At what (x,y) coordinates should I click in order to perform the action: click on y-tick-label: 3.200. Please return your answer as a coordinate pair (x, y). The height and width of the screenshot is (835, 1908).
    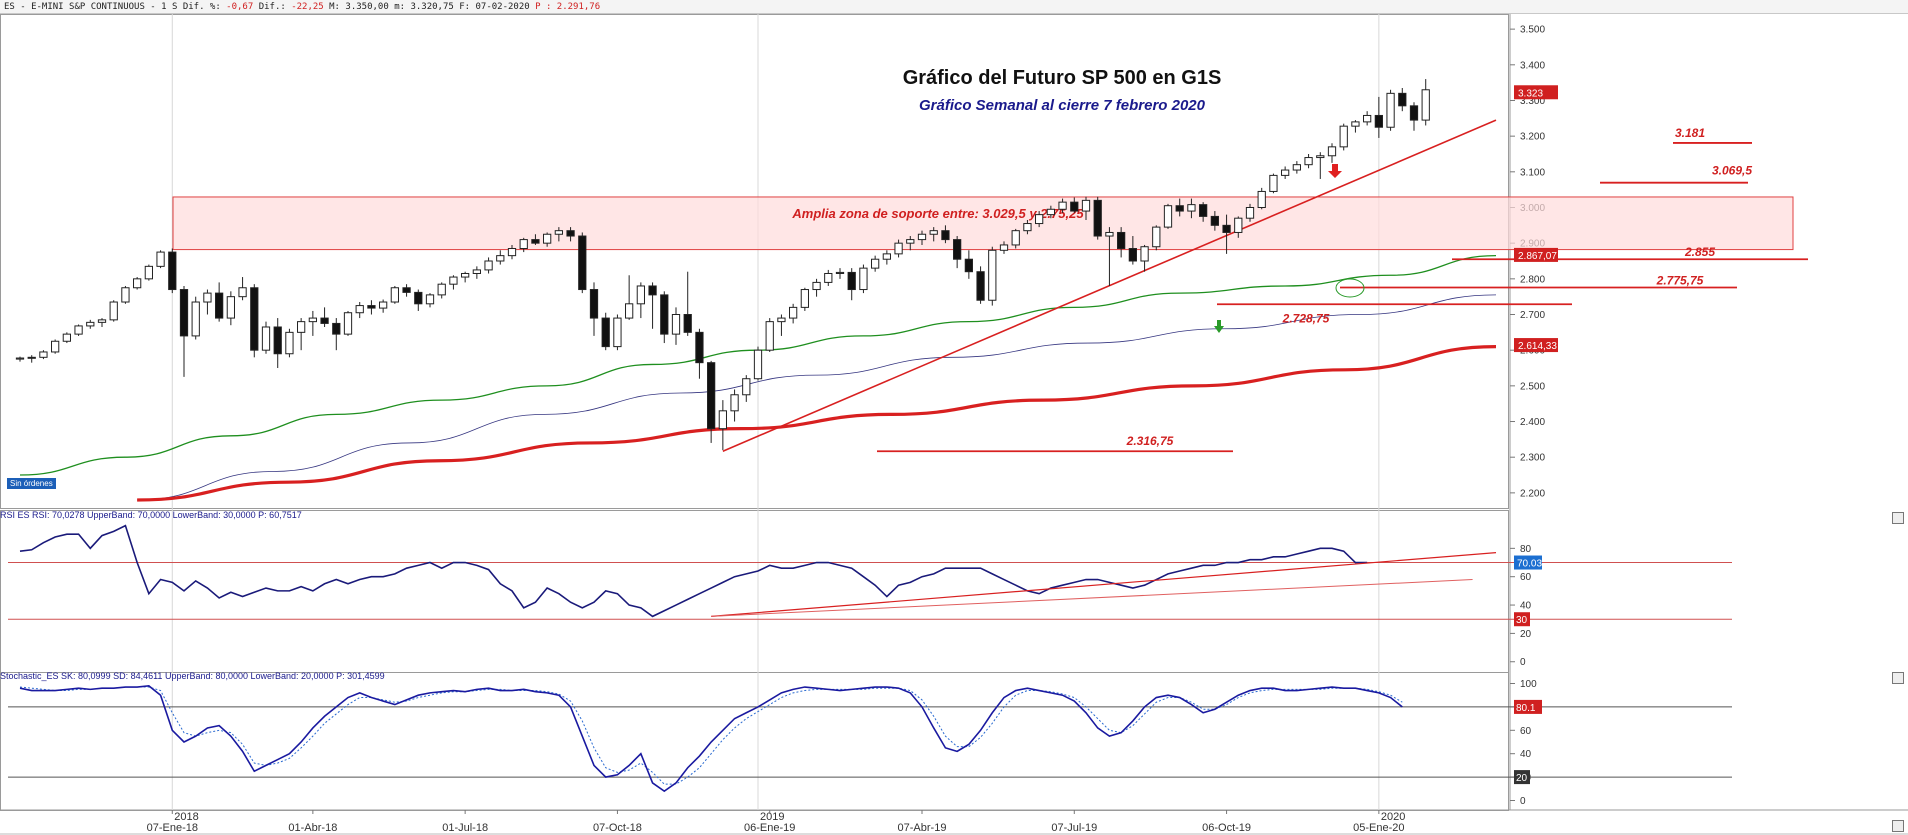
    Looking at the image, I should click on (1532, 137).